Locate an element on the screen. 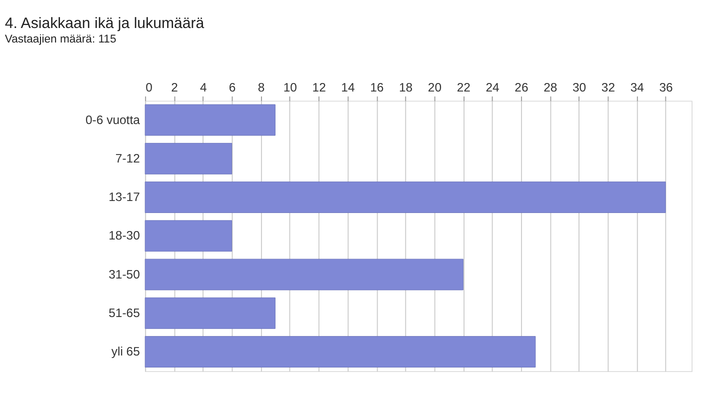 The width and height of the screenshot is (701, 419). x-tick-label: 6 is located at coordinates (232, 87).